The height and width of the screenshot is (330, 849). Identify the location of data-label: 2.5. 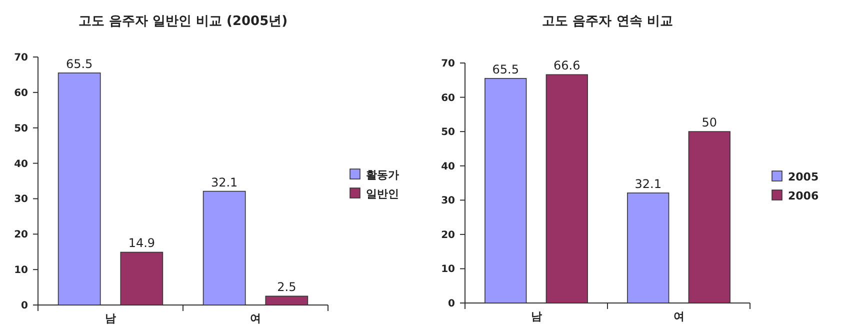
(286, 287).